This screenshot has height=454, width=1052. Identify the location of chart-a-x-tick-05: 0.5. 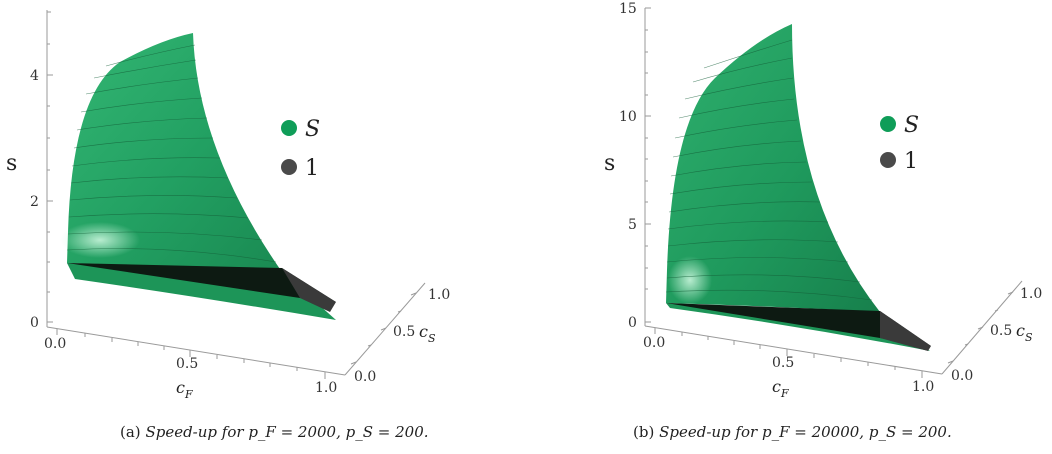
(187, 364).